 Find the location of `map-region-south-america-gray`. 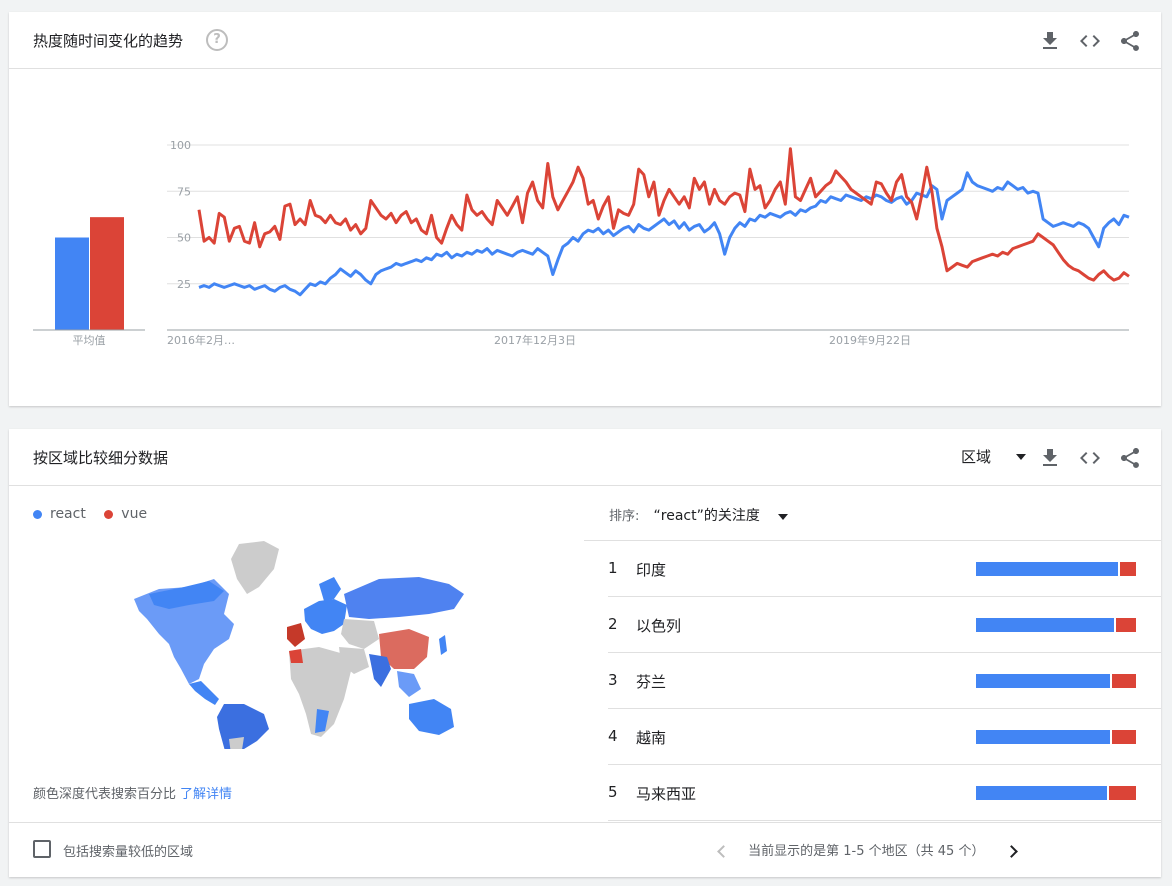

map-region-south-america-gray is located at coordinates (236, 743).